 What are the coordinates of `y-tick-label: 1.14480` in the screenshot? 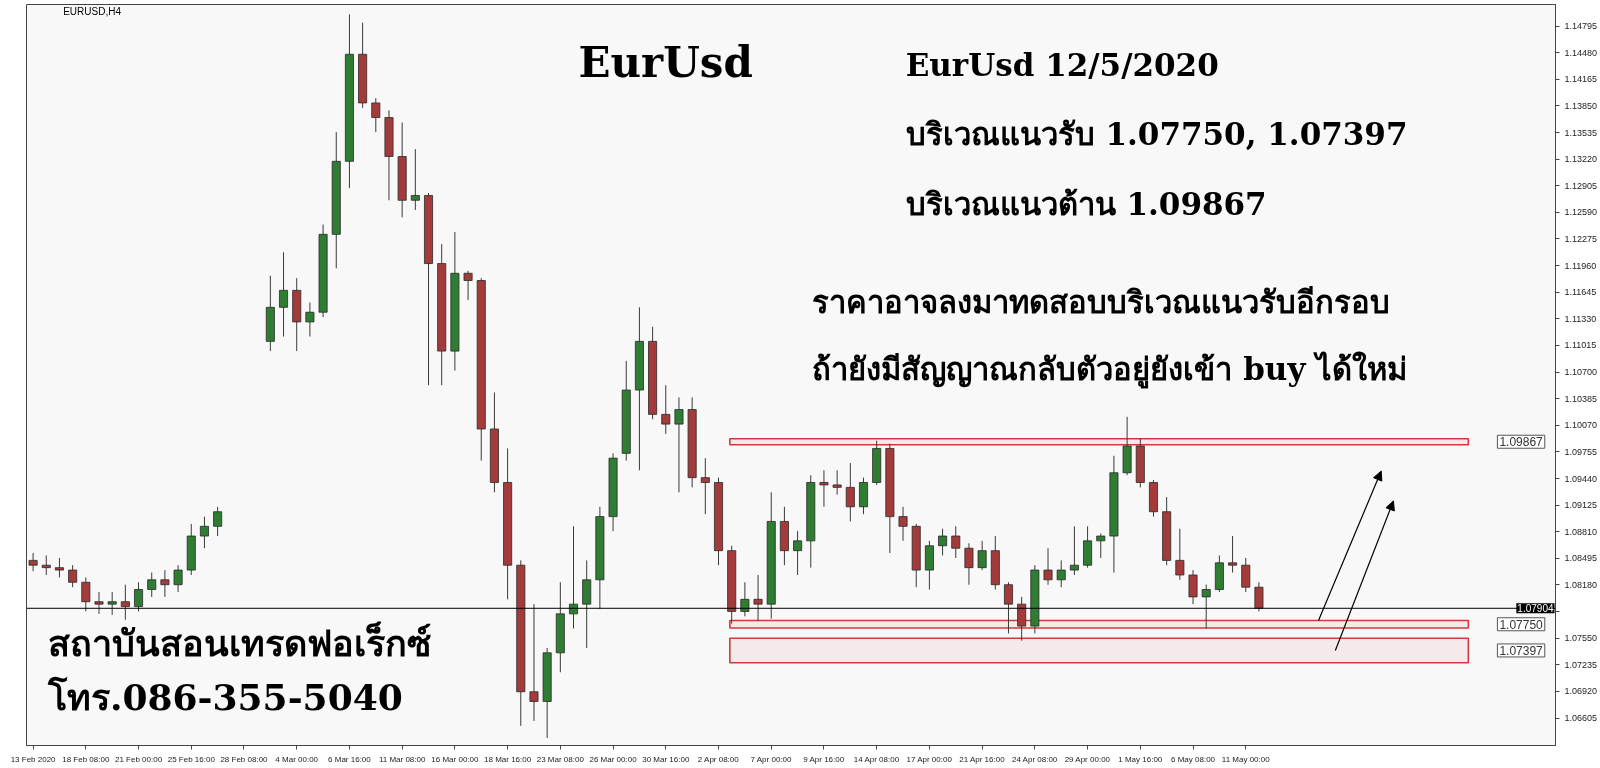 It's located at (1581, 52).